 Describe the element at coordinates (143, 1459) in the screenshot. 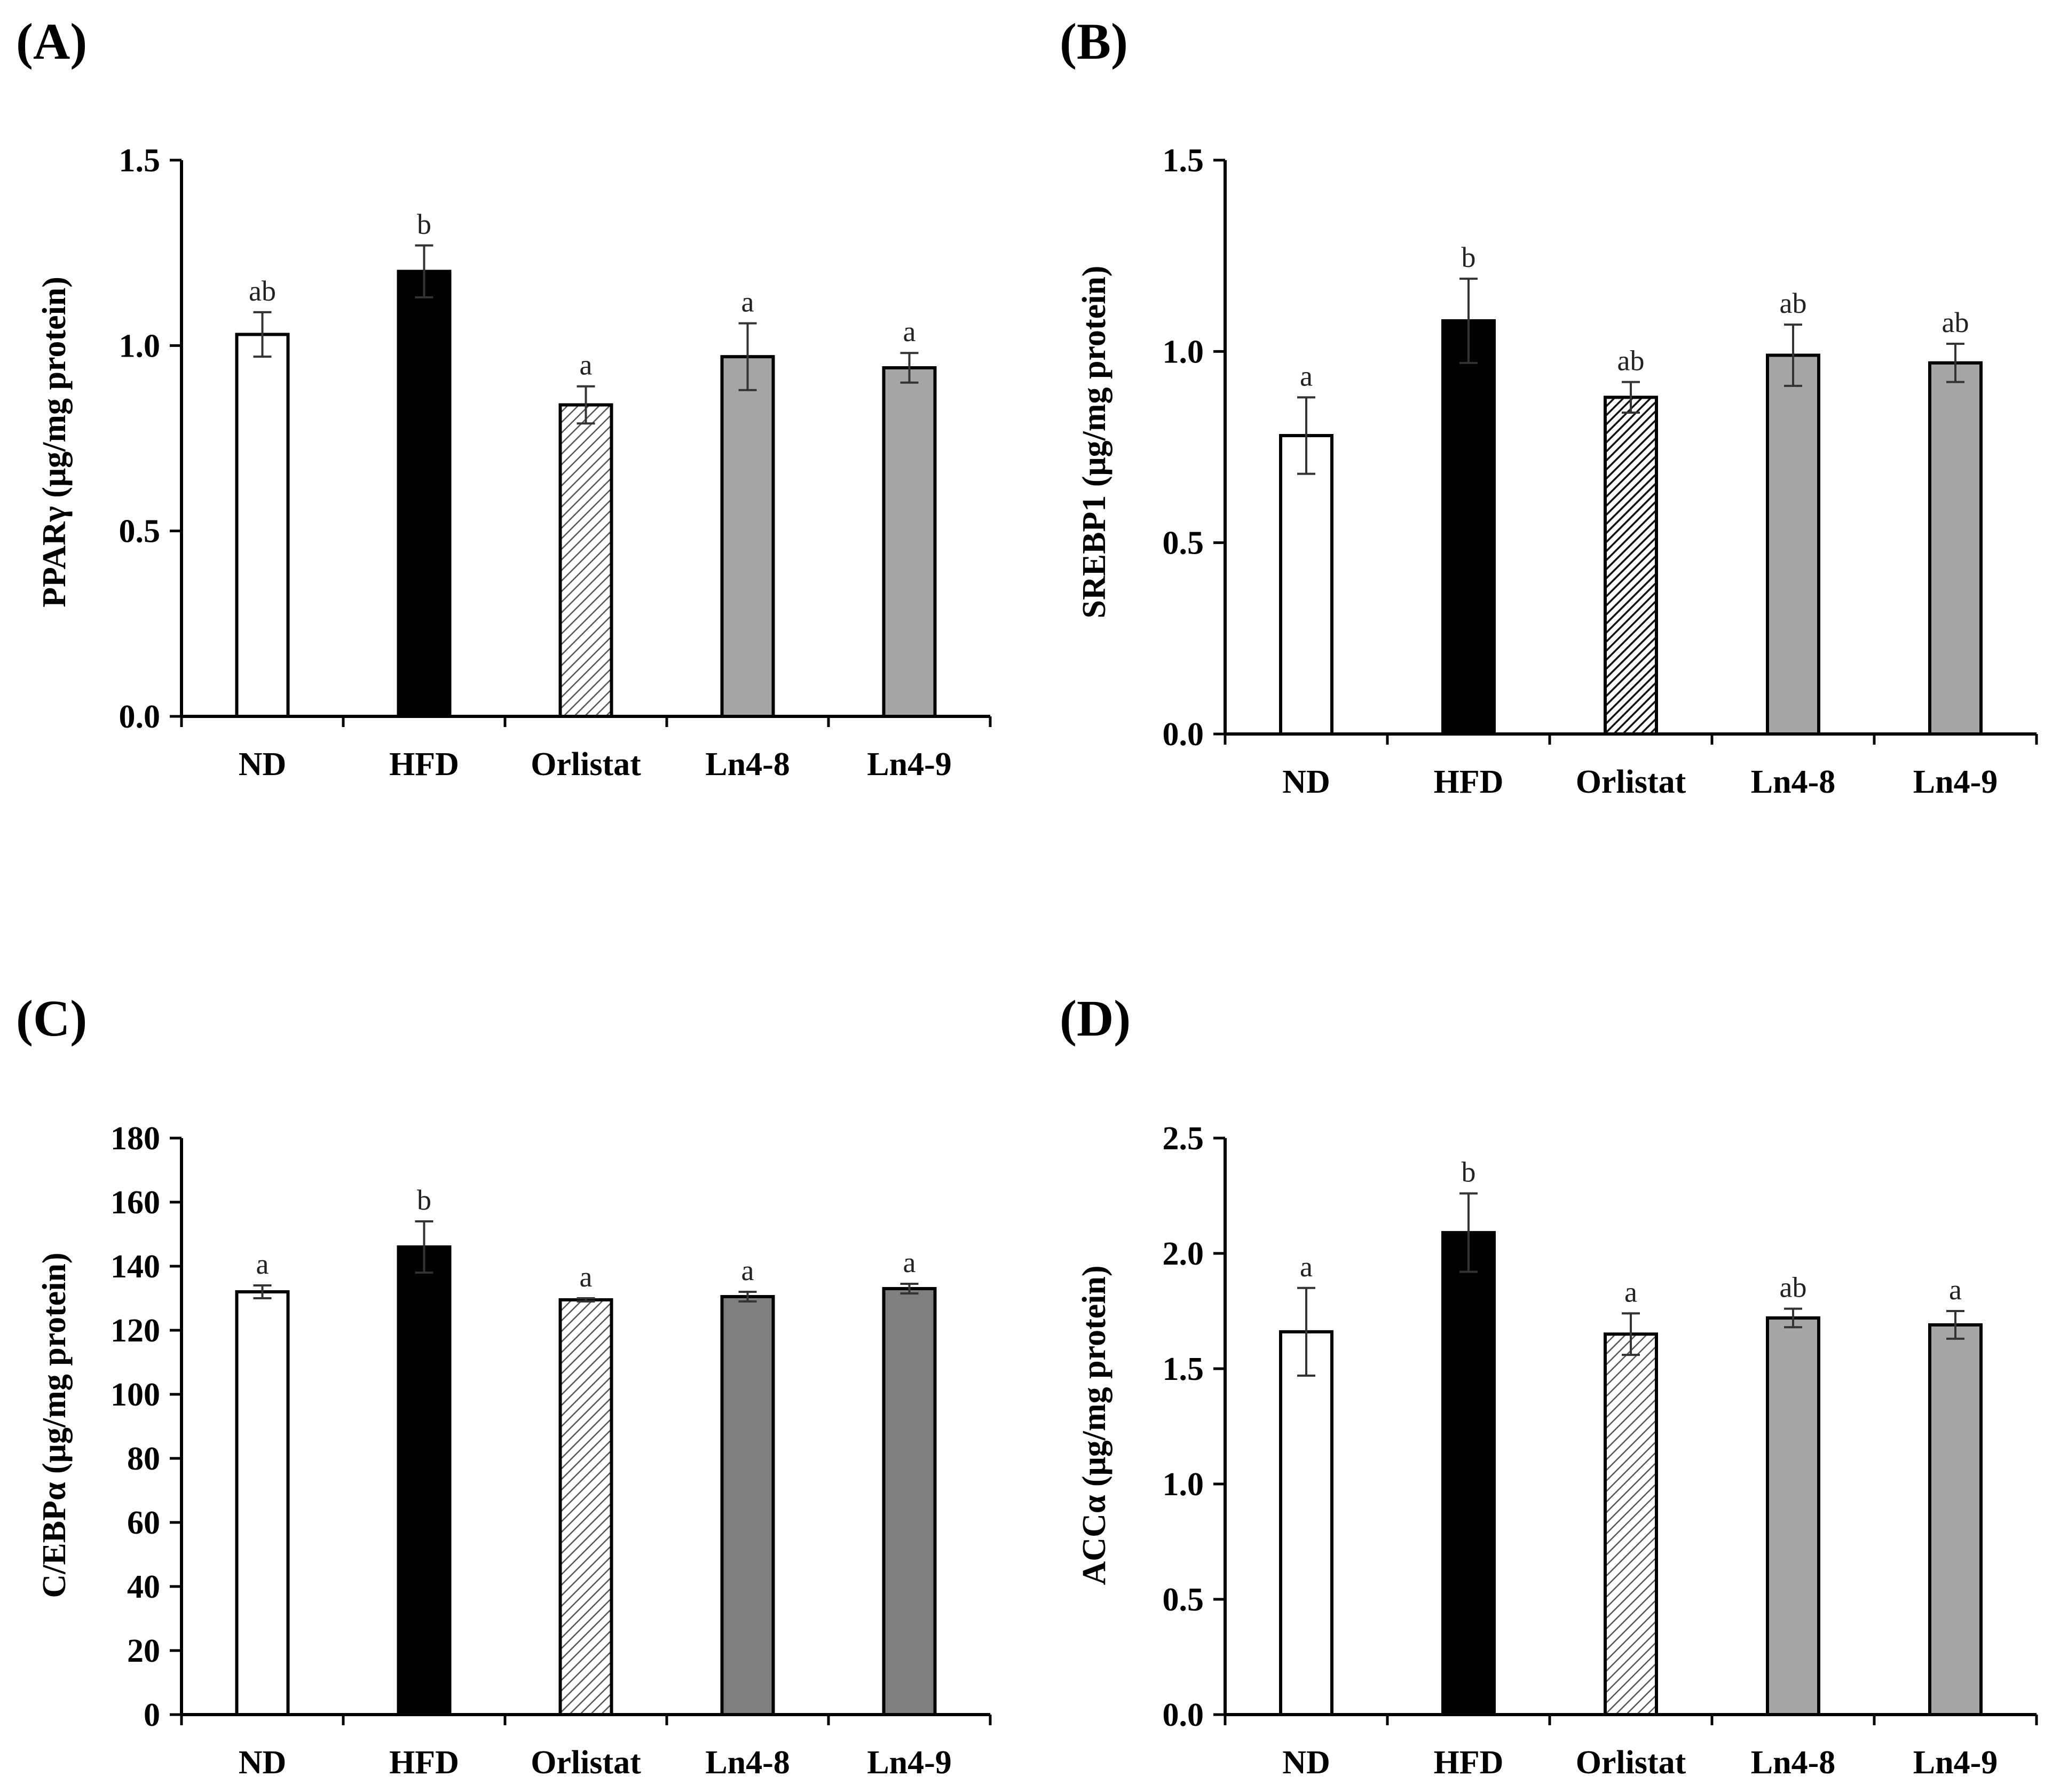

I see `y-tick-label: 80` at that location.